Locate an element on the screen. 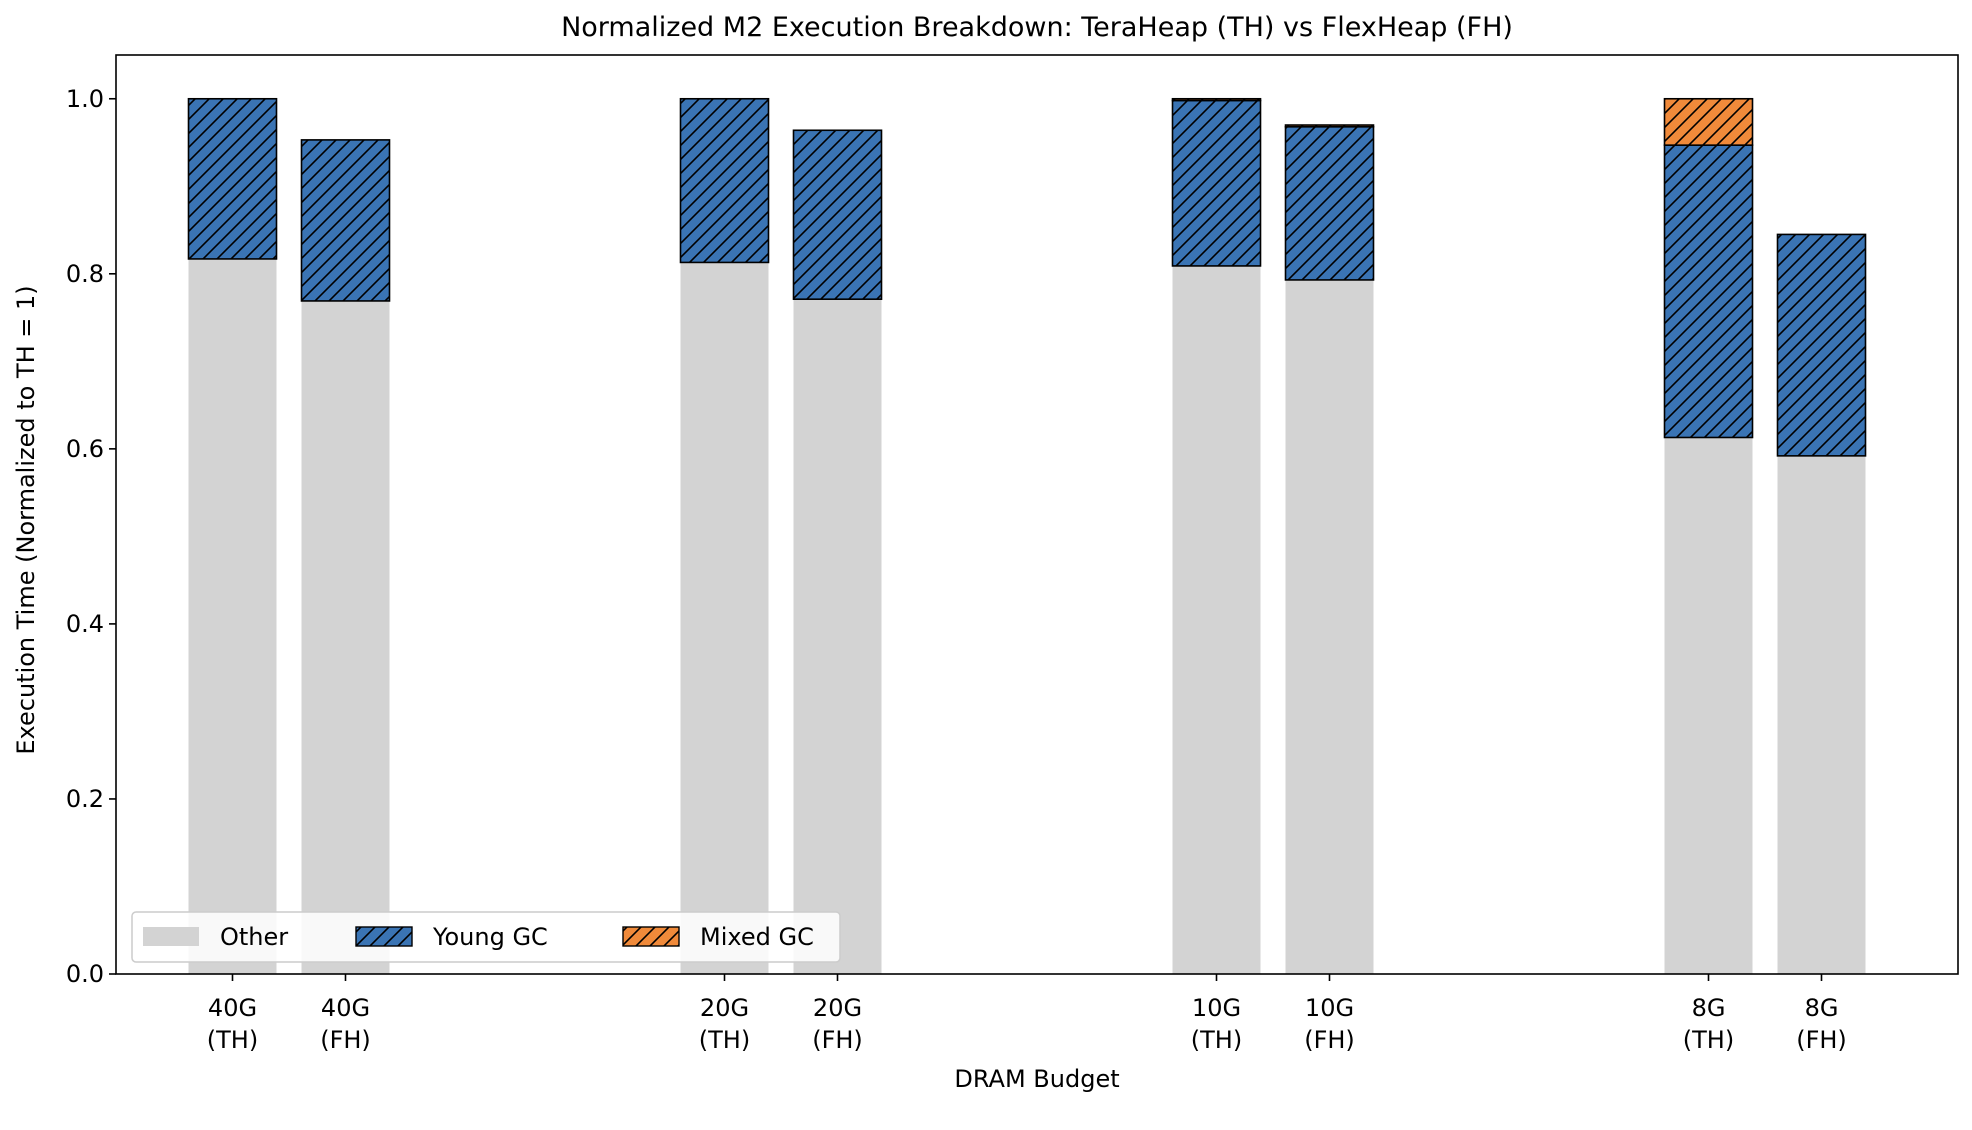  bar-10G-fh-mixed-gc-hatch is located at coordinates (1329, 126).